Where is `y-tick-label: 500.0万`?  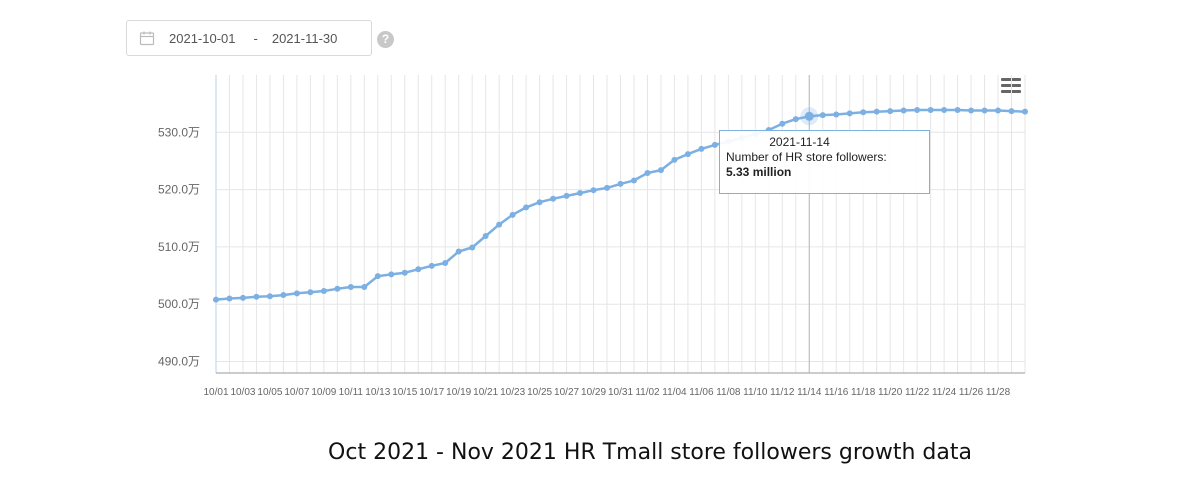
y-tick-label: 500.0万 is located at coordinates (179, 304).